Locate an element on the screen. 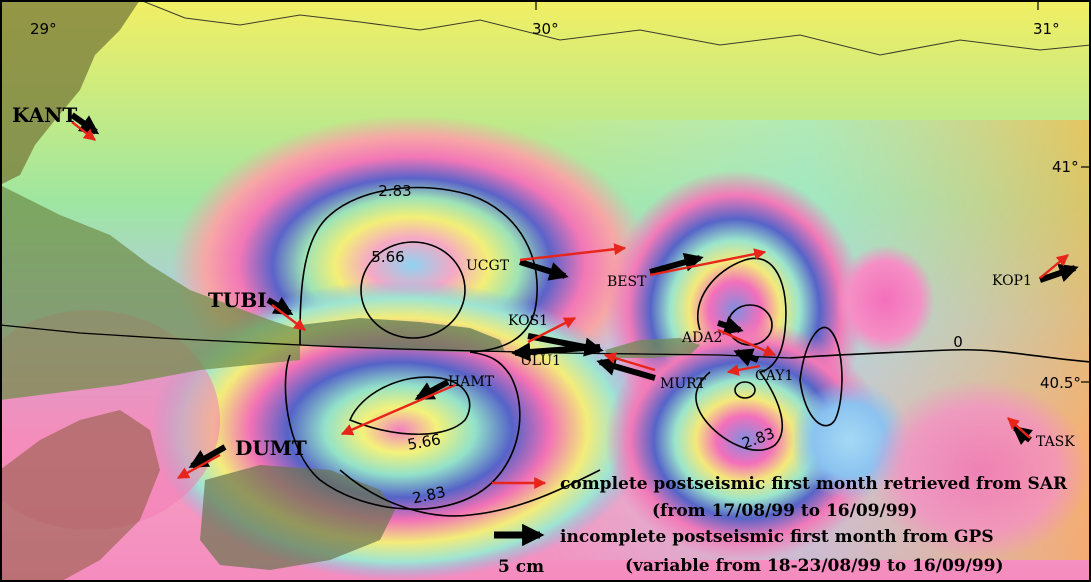 The image size is (1091, 582). contour-label-0: 0 is located at coordinates (958, 342).